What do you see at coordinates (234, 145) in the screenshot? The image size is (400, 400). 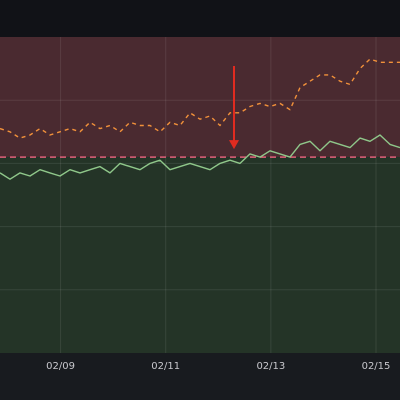 I see `annotation-arrowhead` at bounding box center [234, 145].